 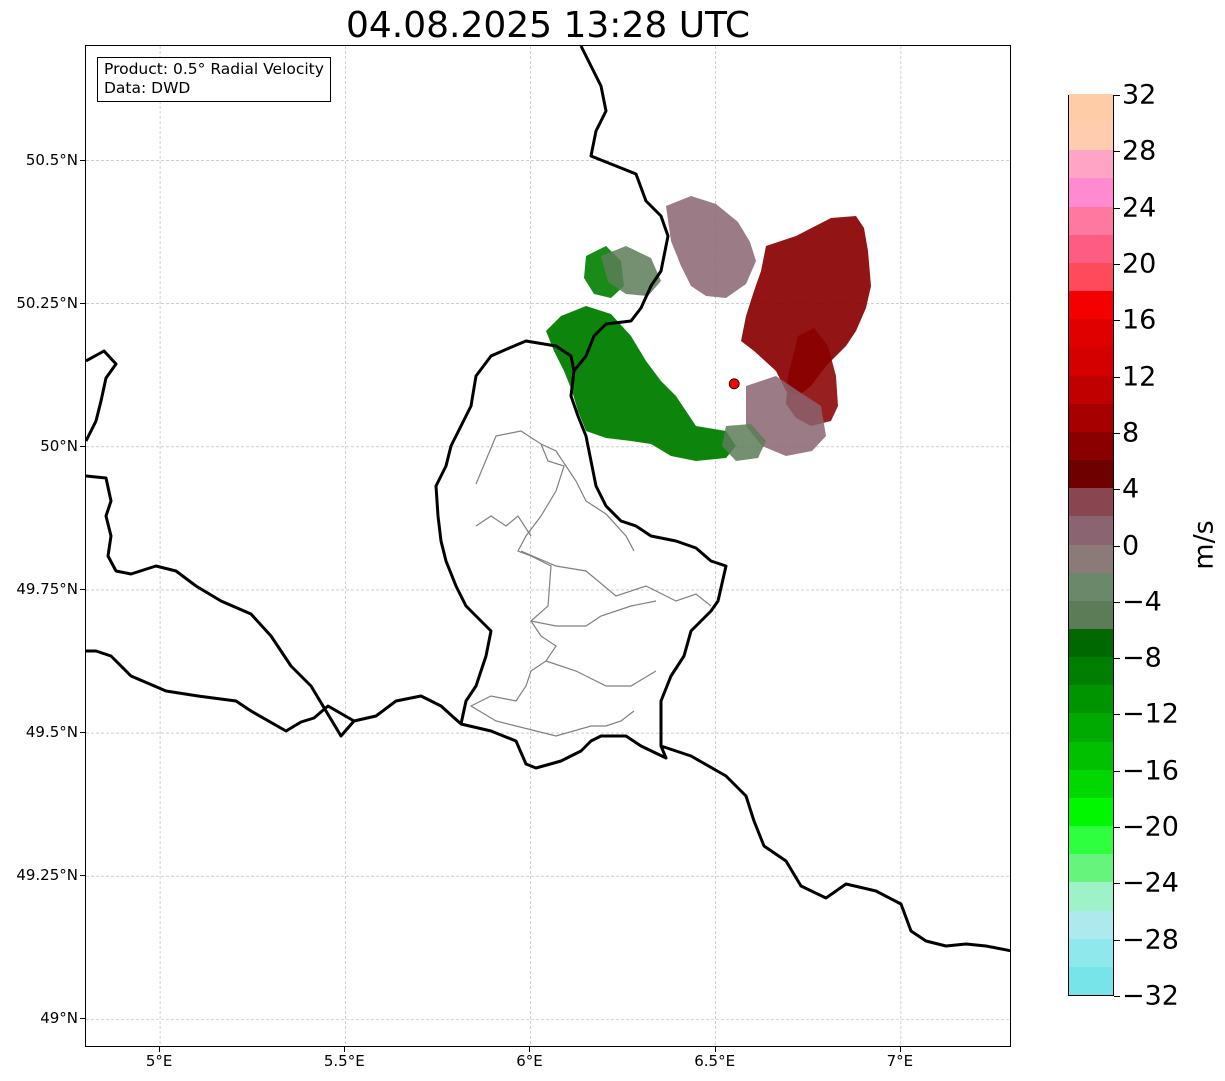 I want to click on lat-tick-label-3: 49.75°N, so click(x=47, y=588).